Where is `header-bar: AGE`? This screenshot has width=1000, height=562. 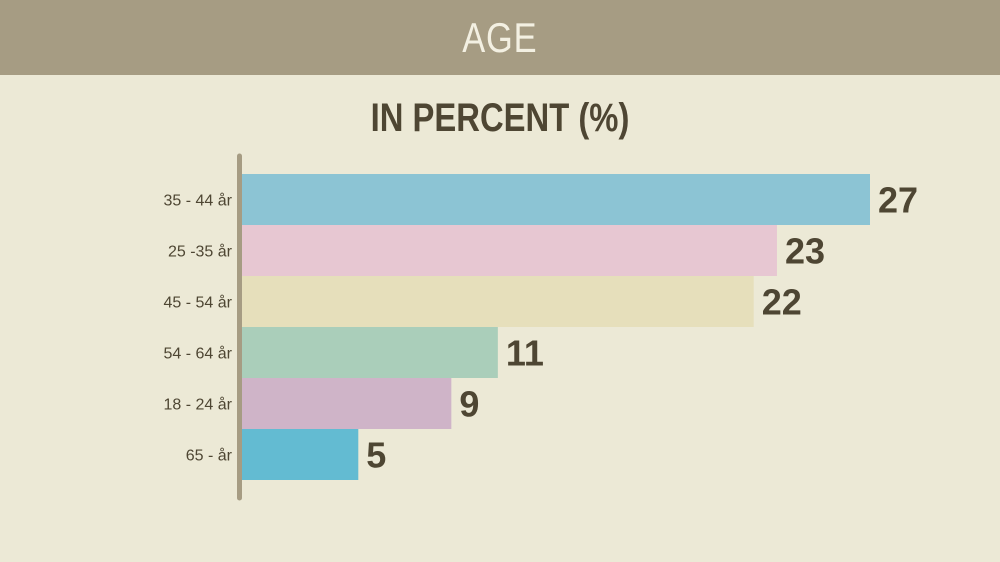 header-bar: AGE is located at coordinates (500, 37).